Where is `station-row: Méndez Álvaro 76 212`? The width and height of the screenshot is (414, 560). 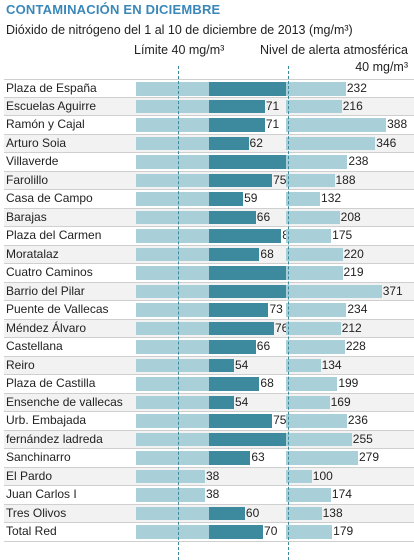
station-row: Méndez Álvaro 76 212 is located at coordinates (209, 328).